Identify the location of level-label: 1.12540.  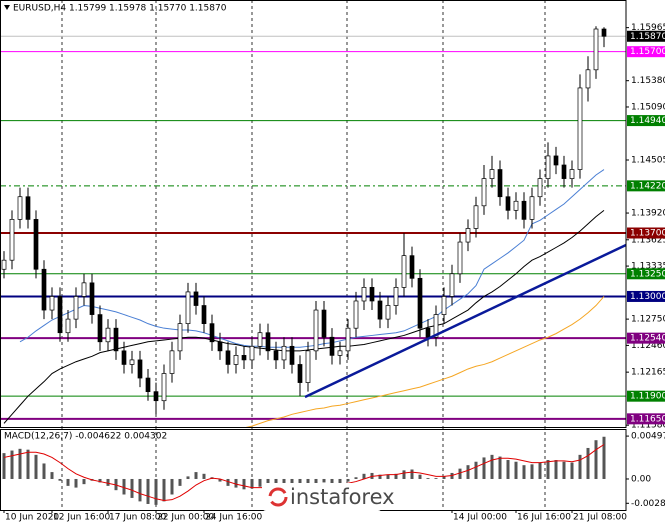
(647, 339).